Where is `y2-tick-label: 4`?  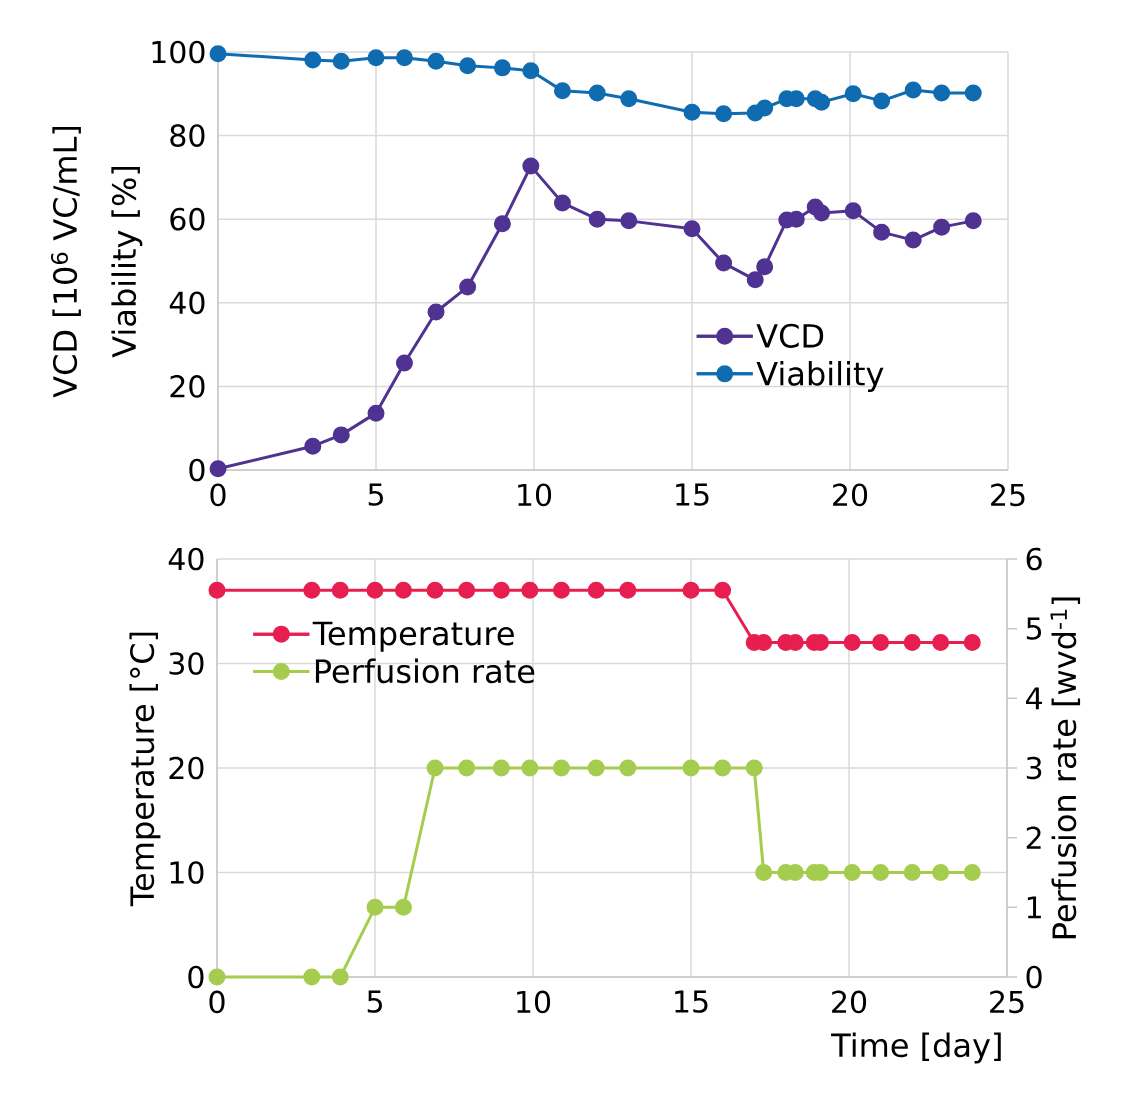 y2-tick-label: 4 is located at coordinates (1034, 698).